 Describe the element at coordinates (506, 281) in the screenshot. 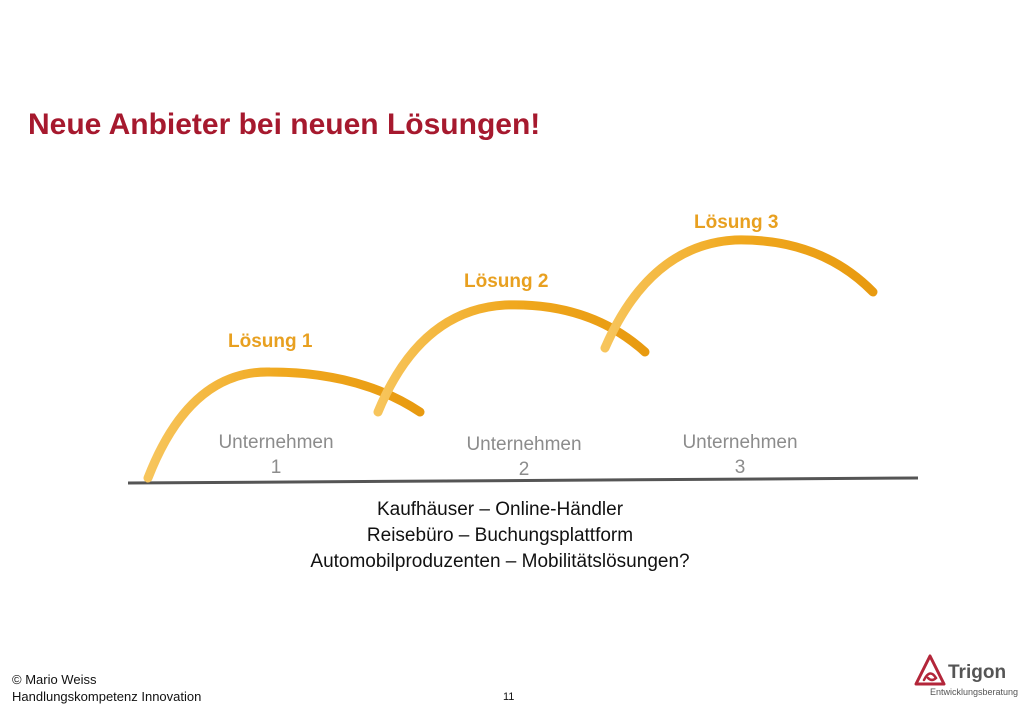

I see `solution-label-2: Lösung 2` at that location.